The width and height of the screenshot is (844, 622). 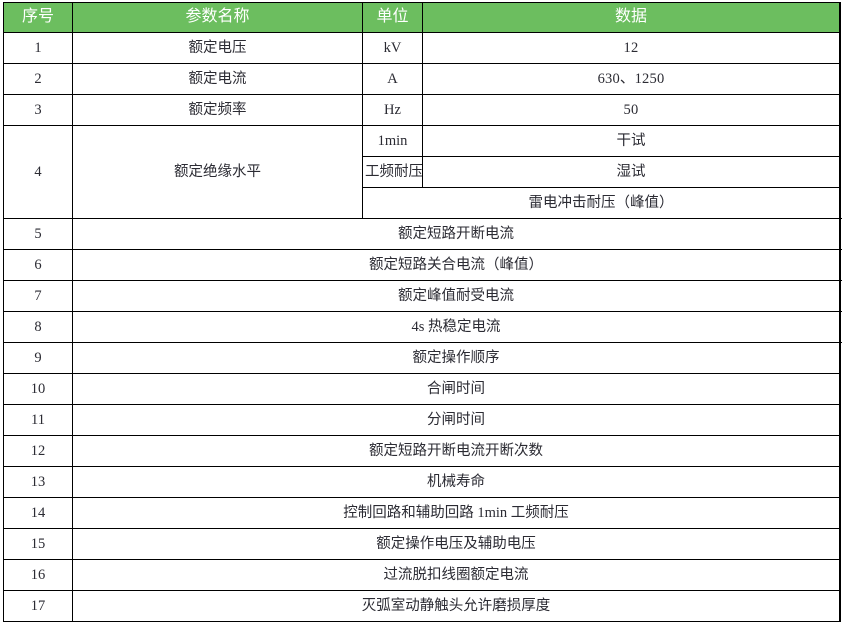 What do you see at coordinates (456, 513) in the screenshot?
I see `row-param: 控制回路和辅助回路 1min 工频耐压` at bounding box center [456, 513].